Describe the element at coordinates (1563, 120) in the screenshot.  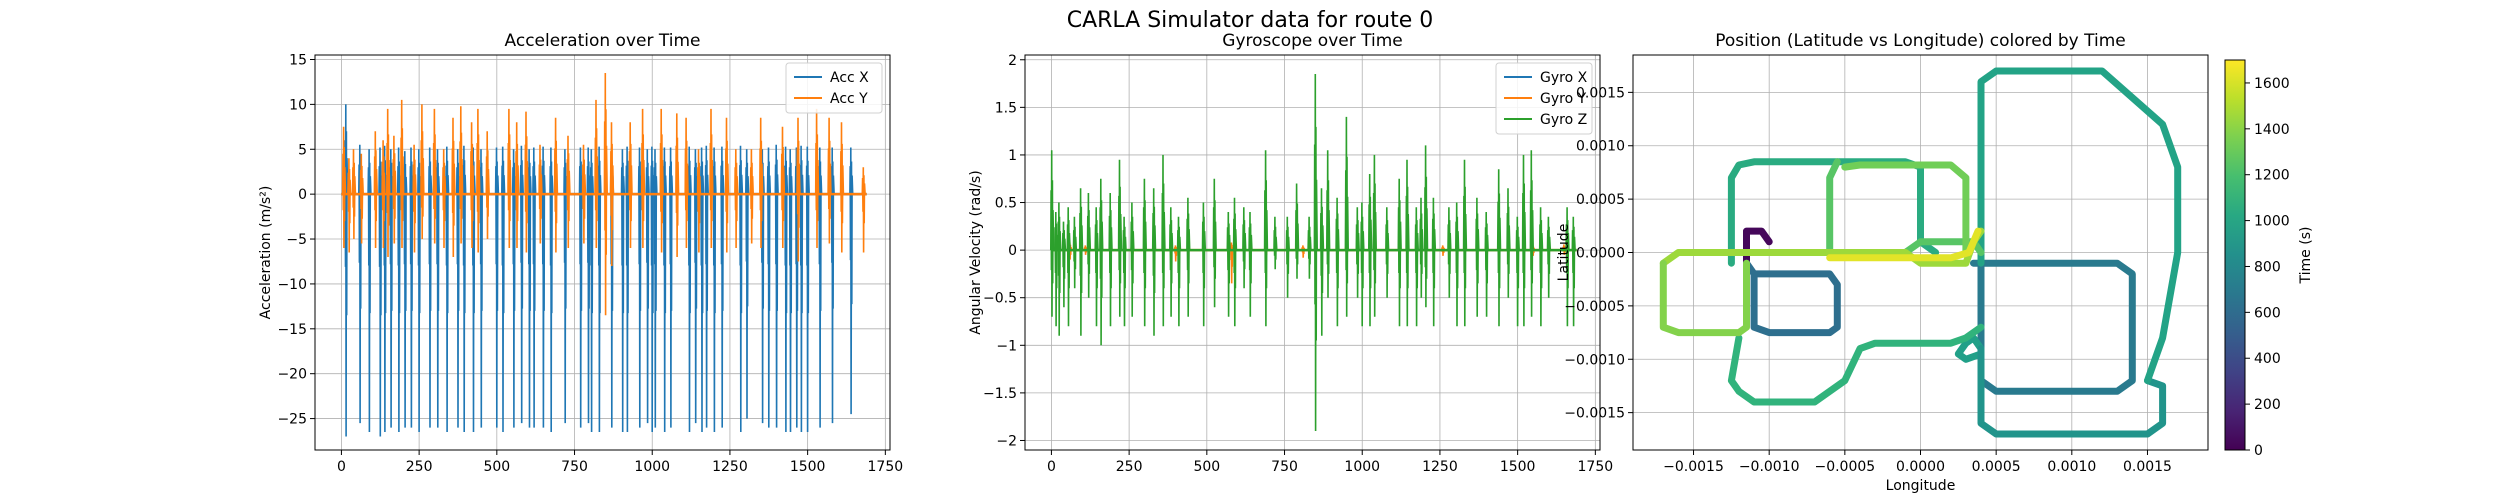
I see `legend-label-2: Gyro Z` at that location.